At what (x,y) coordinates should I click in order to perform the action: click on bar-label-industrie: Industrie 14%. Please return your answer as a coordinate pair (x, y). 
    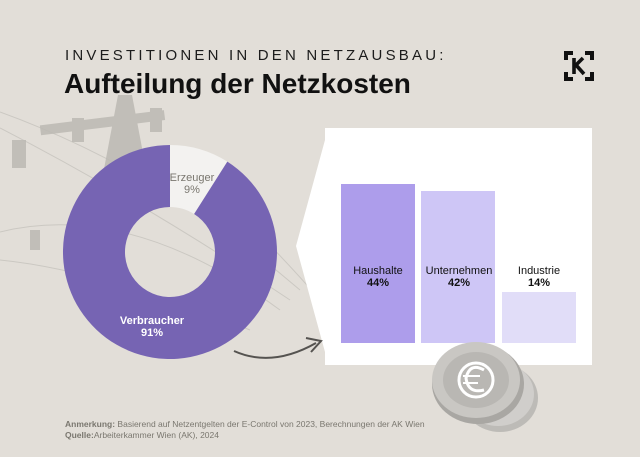
    Looking at the image, I should click on (539, 277).